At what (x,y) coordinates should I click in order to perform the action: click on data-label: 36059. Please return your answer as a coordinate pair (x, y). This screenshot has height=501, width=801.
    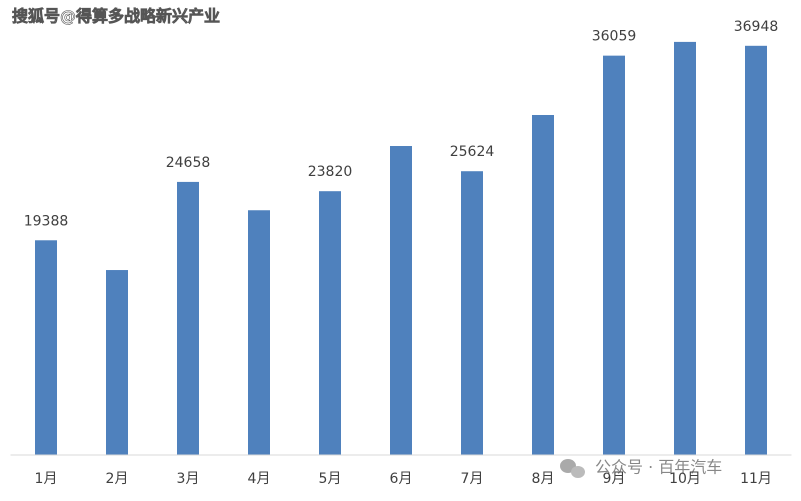
    Looking at the image, I should click on (614, 37).